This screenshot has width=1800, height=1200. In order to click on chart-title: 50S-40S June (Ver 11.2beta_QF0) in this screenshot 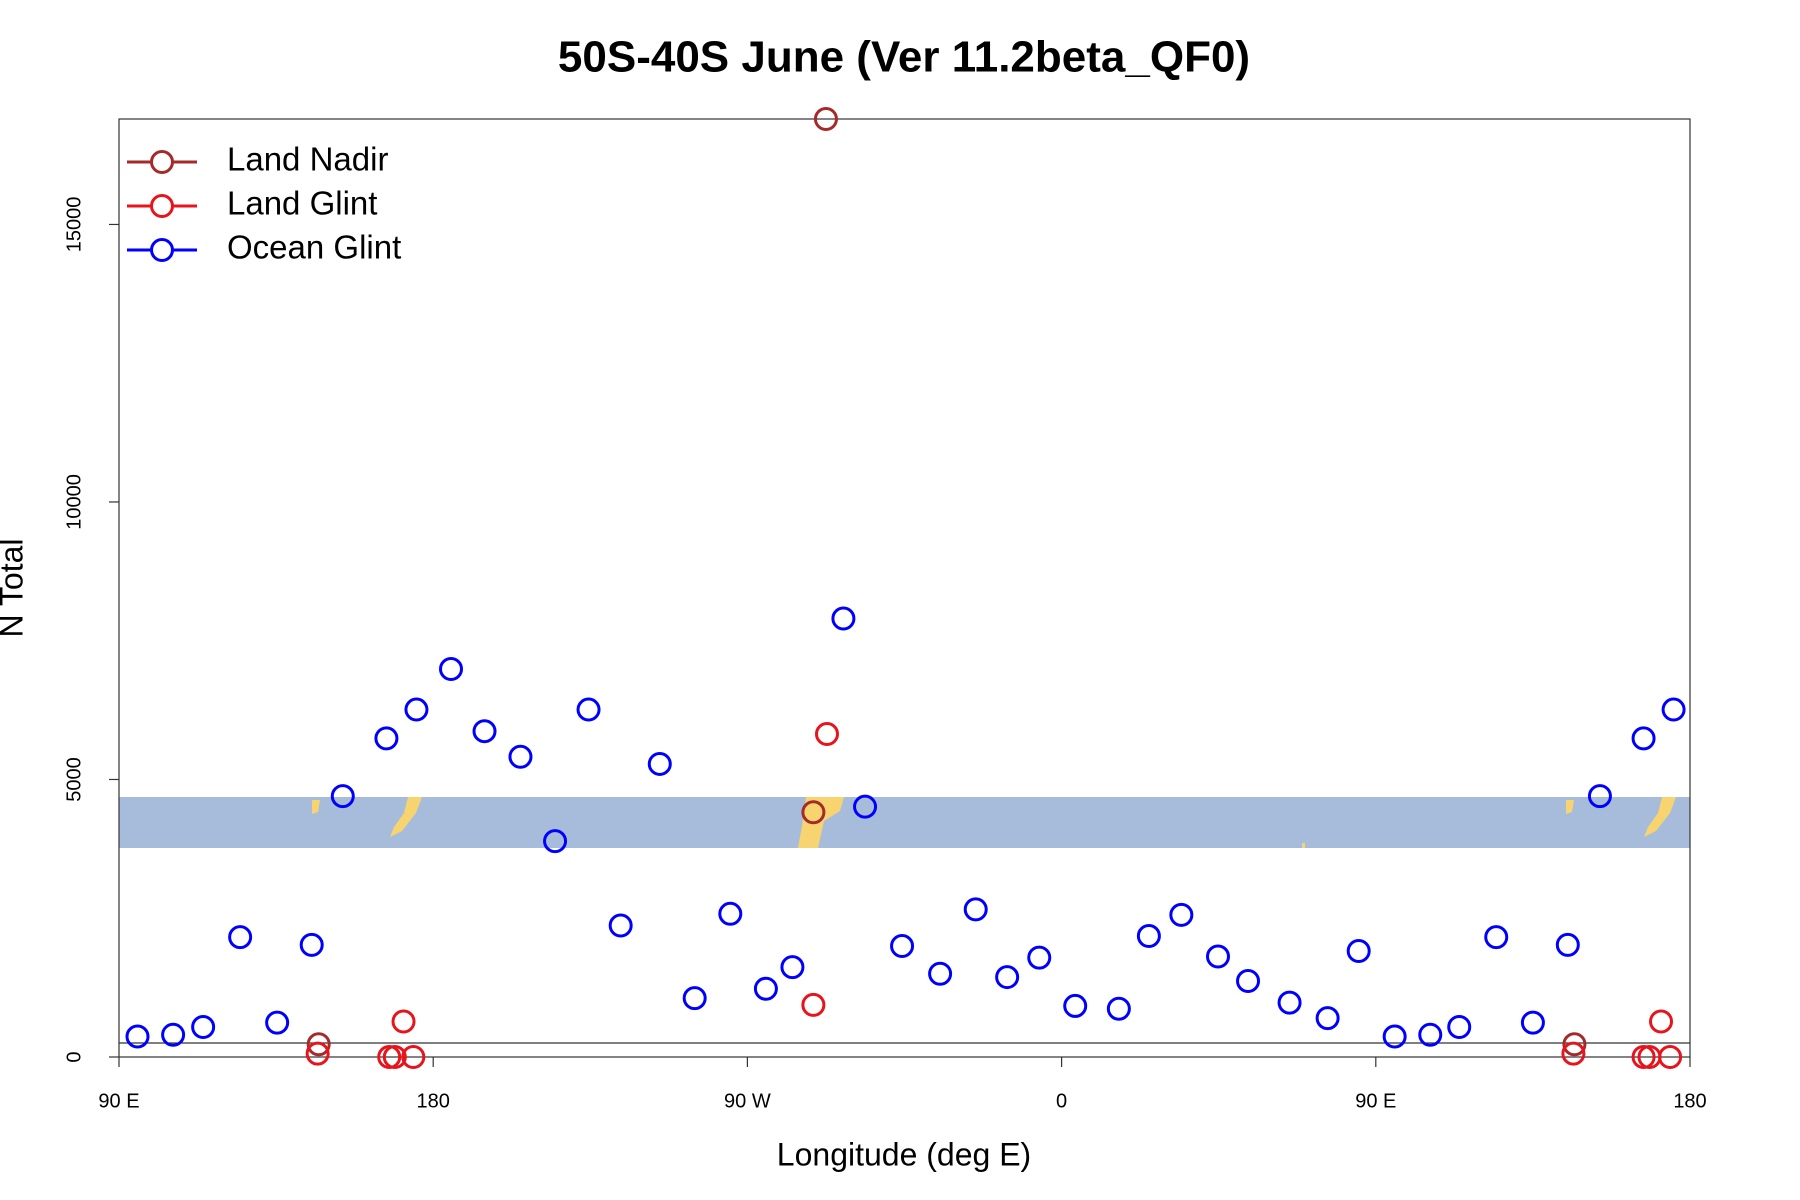, I will do `click(904, 57)`.